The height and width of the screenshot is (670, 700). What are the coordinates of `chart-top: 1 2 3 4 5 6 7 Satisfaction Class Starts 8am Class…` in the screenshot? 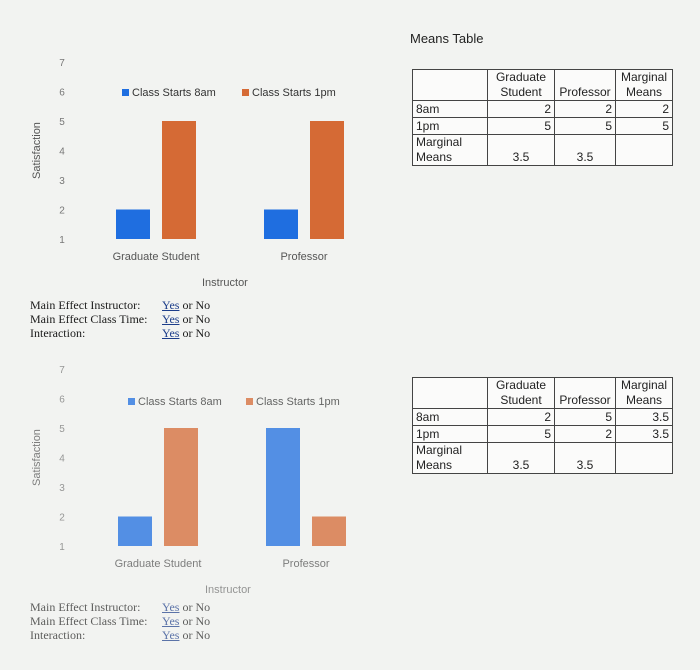 It's located at (187, 160).